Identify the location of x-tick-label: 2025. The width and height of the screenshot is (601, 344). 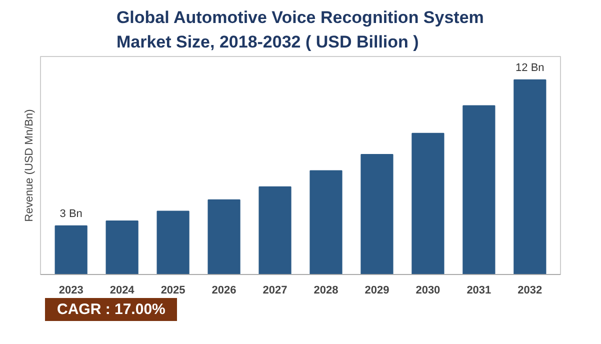
(173, 290).